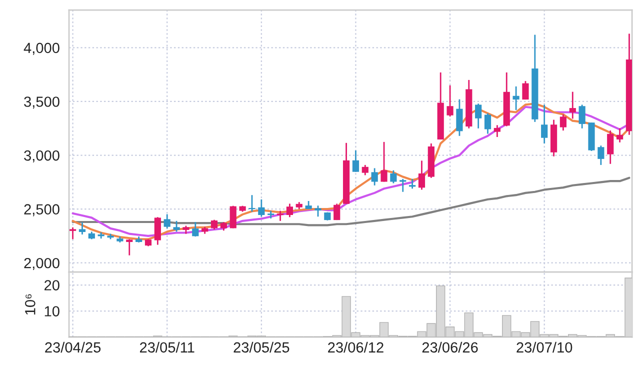 The height and width of the screenshot is (366, 642). What do you see at coordinates (544, 347) in the screenshot?
I see `x-tick-label: 23/07/10` at bounding box center [544, 347].